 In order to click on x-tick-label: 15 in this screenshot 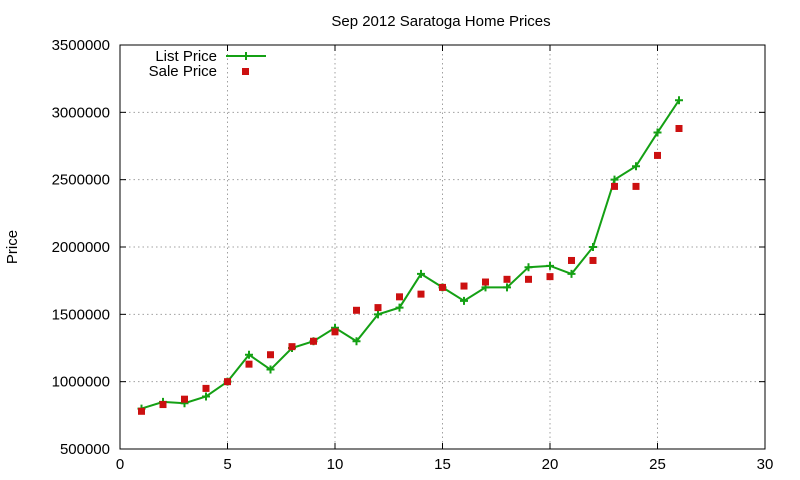, I will do `click(442, 464)`.